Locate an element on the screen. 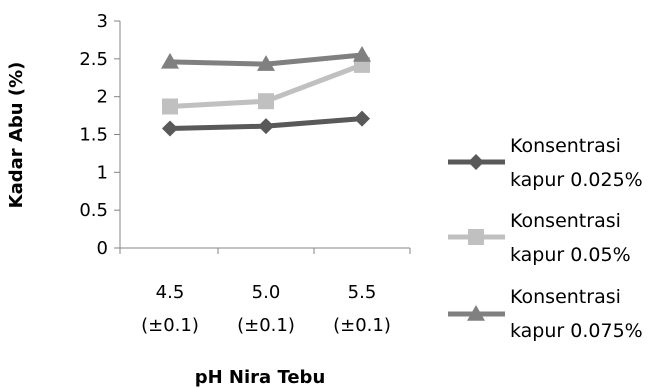 This screenshot has width=658, height=388. legend-label: kapur 0.05% is located at coordinates (570, 255).